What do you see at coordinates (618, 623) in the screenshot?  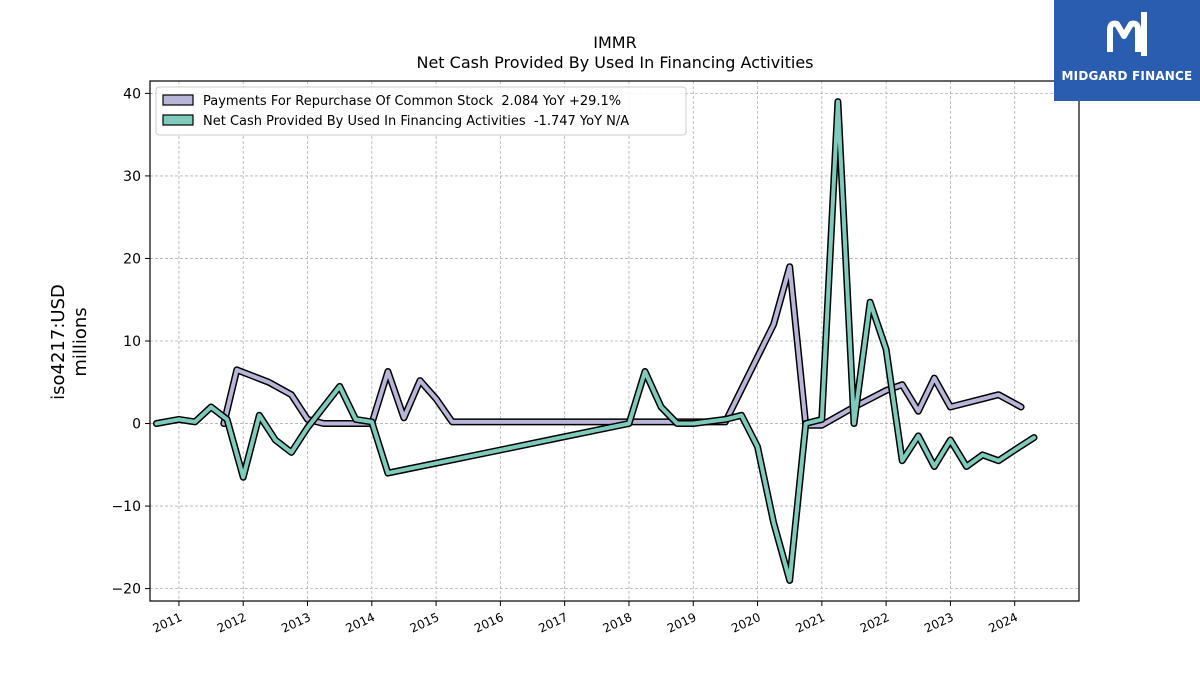 I see `x-tick-label: 2018` at bounding box center [618, 623].